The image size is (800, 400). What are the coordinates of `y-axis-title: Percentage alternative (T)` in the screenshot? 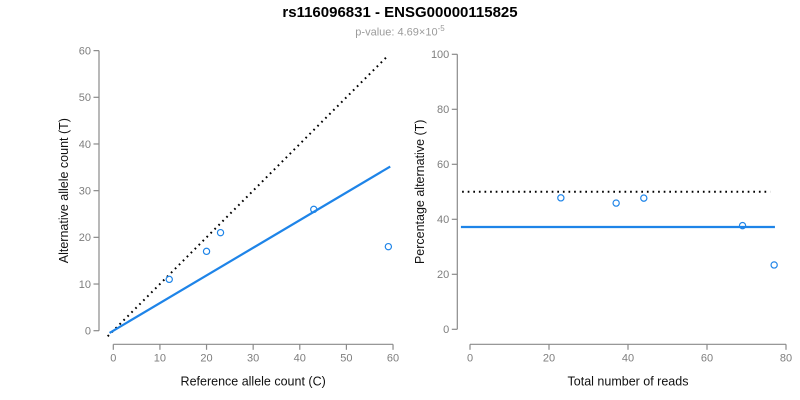 It's located at (420, 192).